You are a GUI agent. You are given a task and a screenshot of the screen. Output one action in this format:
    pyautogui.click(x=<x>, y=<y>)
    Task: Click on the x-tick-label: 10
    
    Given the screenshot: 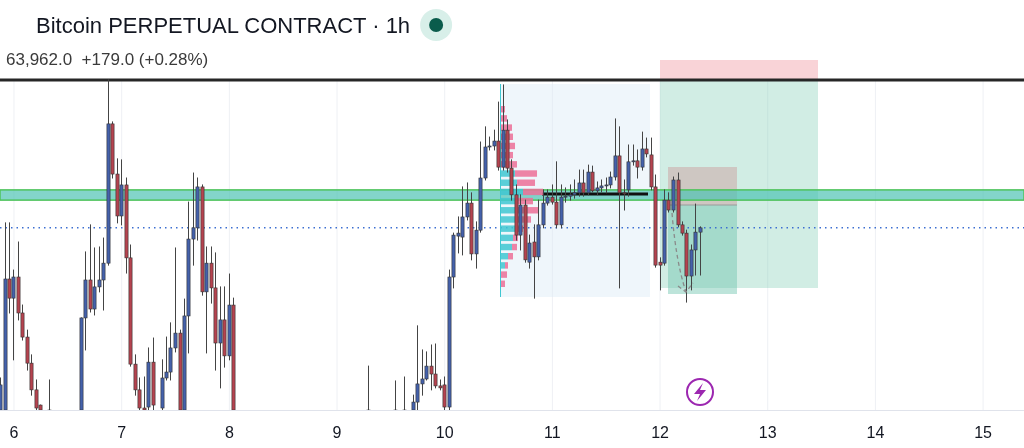 What is the action you would take?
    pyautogui.click(x=444, y=432)
    